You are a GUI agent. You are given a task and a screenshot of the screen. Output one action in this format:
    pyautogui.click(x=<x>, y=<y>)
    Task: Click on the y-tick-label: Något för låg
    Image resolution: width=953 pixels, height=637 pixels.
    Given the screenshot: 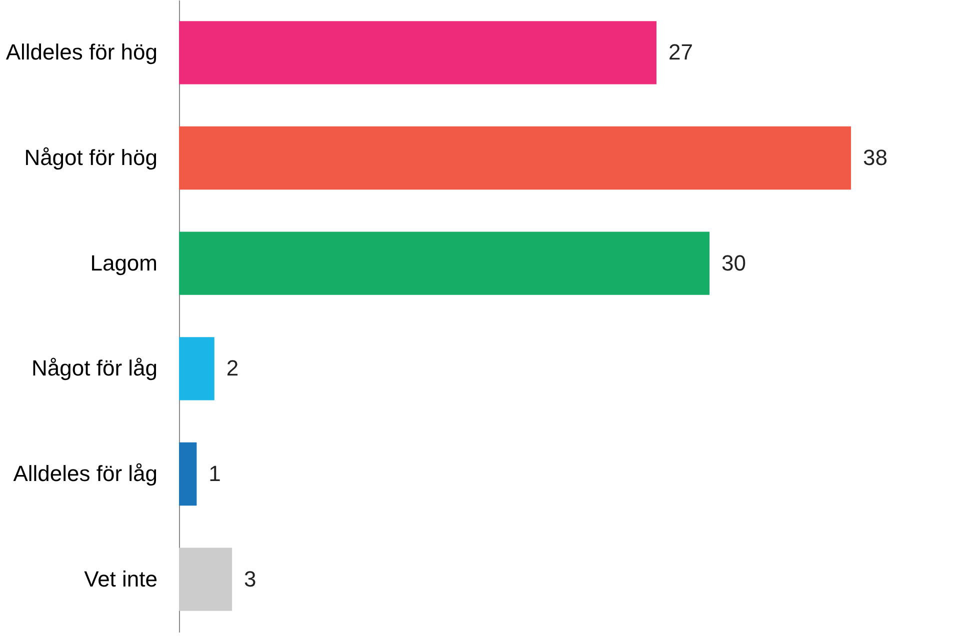 What is the action you would take?
    pyautogui.click(x=95, y=368)
    